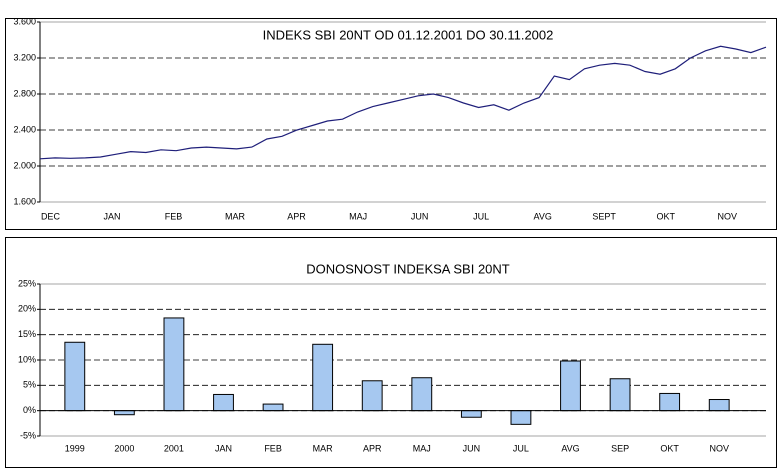 Image resolution: width=777 pixels, height=468 pixels. I want to click on y-tick-label: 10%, so click(27, 359).